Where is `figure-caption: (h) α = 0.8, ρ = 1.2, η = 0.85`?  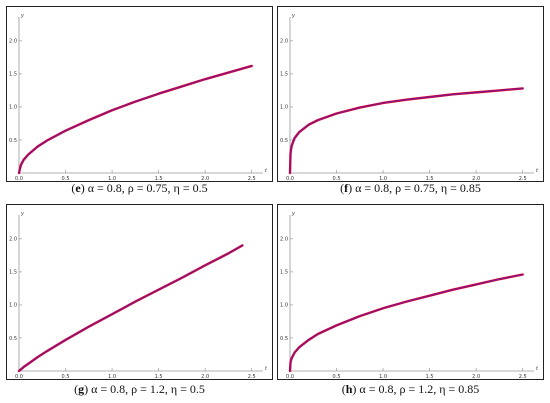
figure-caption: (h) α = 0.8, ρ = 1.2, η = 0.85 is located at coordinates (410, 389).